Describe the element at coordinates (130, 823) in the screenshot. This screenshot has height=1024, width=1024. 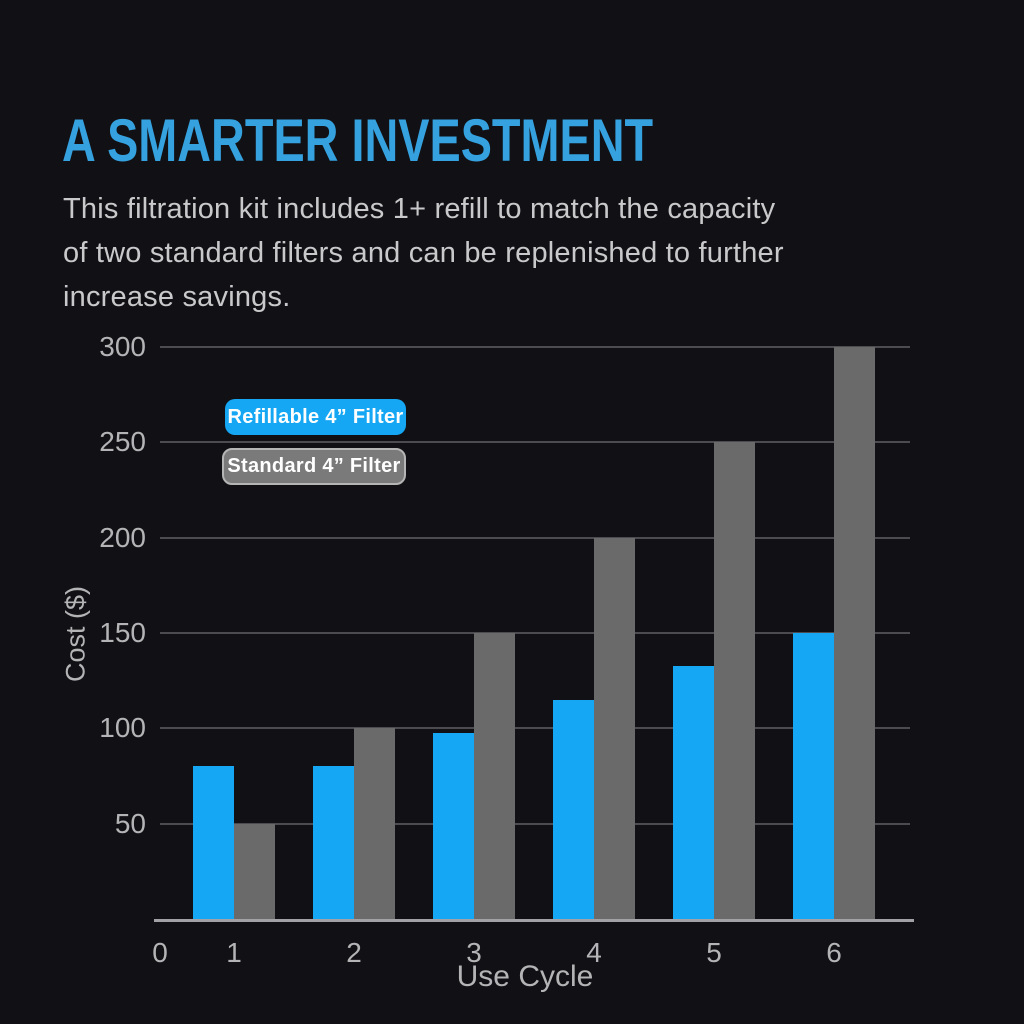
I see `y-tick-label-50: 50` at that location.